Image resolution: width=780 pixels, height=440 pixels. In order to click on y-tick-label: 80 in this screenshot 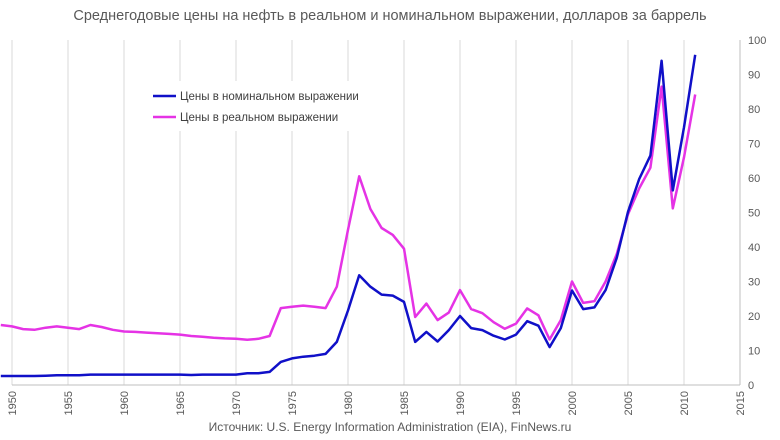, I will do `click(754, 110)`.